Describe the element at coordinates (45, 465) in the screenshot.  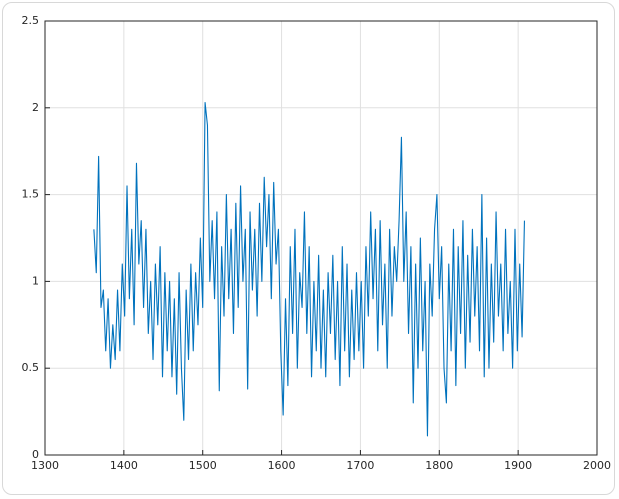
I see `x-tick-label: 1300` at that location.